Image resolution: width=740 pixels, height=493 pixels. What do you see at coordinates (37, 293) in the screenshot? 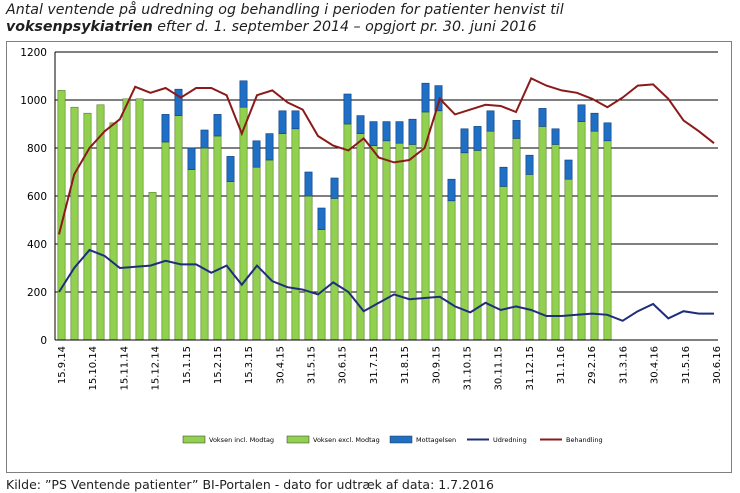
I see `y-tick-label: 200` at bounding box center [37, 293].